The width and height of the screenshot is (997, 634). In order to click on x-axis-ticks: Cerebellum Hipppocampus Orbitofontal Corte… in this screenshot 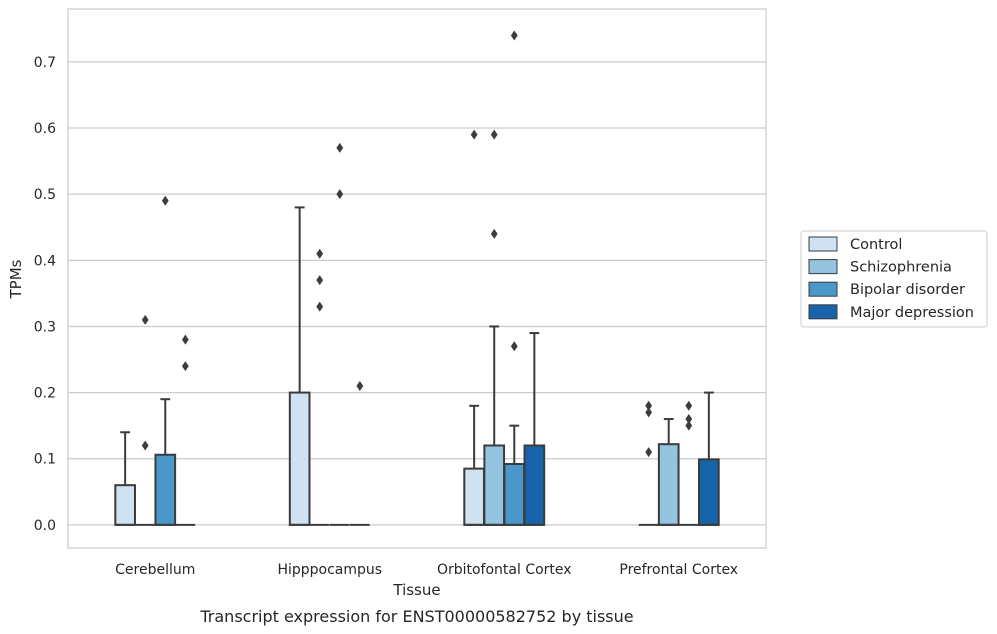, I will do `click(426, 570)`.